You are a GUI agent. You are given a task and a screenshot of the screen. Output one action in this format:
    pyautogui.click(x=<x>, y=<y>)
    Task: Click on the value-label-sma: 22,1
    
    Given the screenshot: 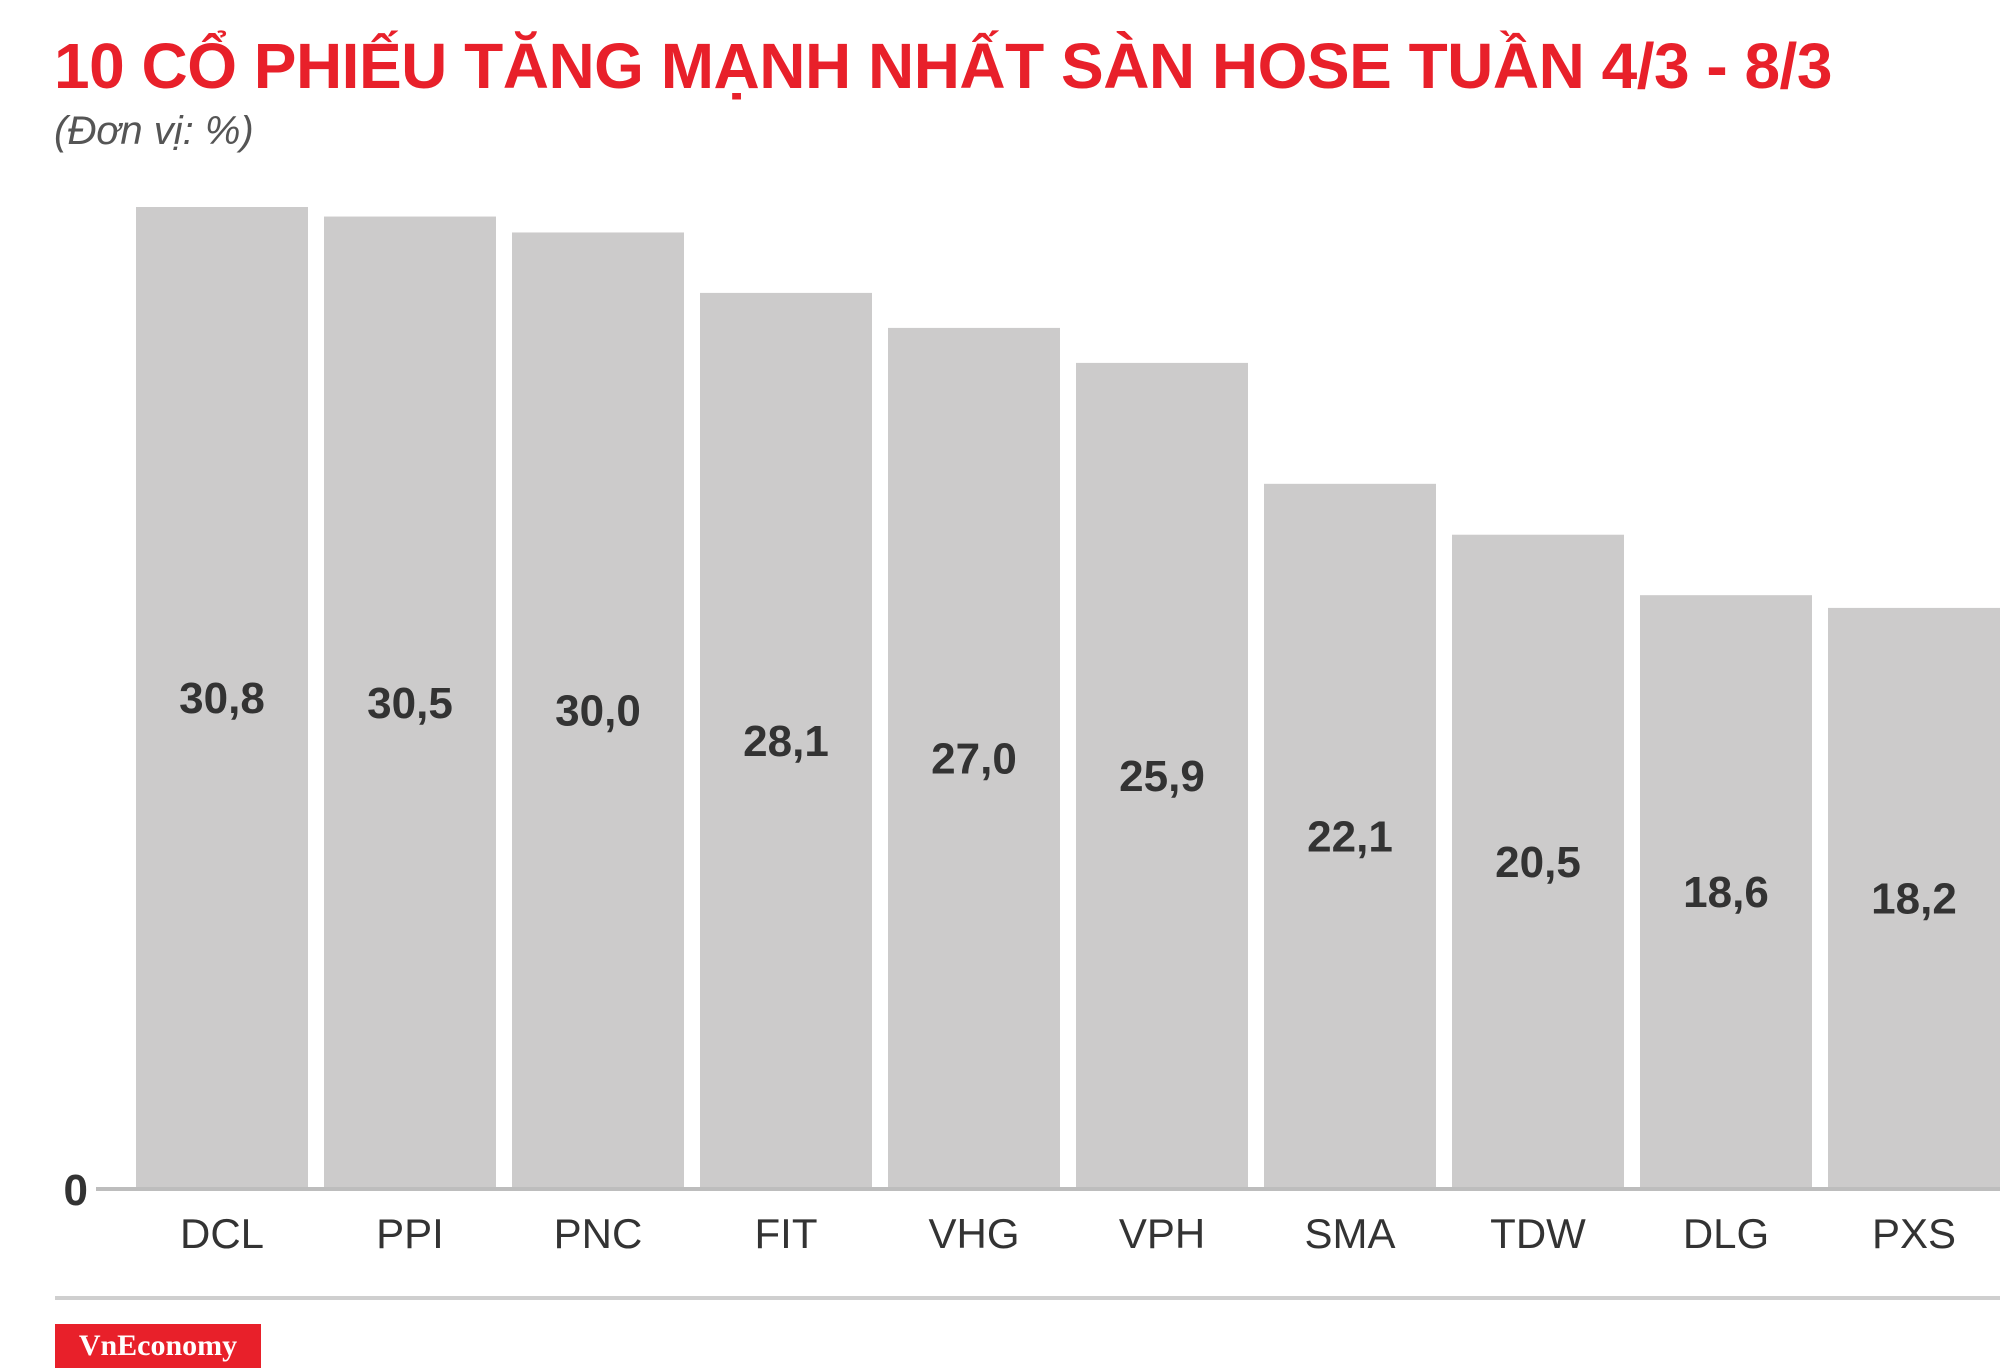 What is the action you would take?
    pyautogui.click(x=1350, y=836)
    